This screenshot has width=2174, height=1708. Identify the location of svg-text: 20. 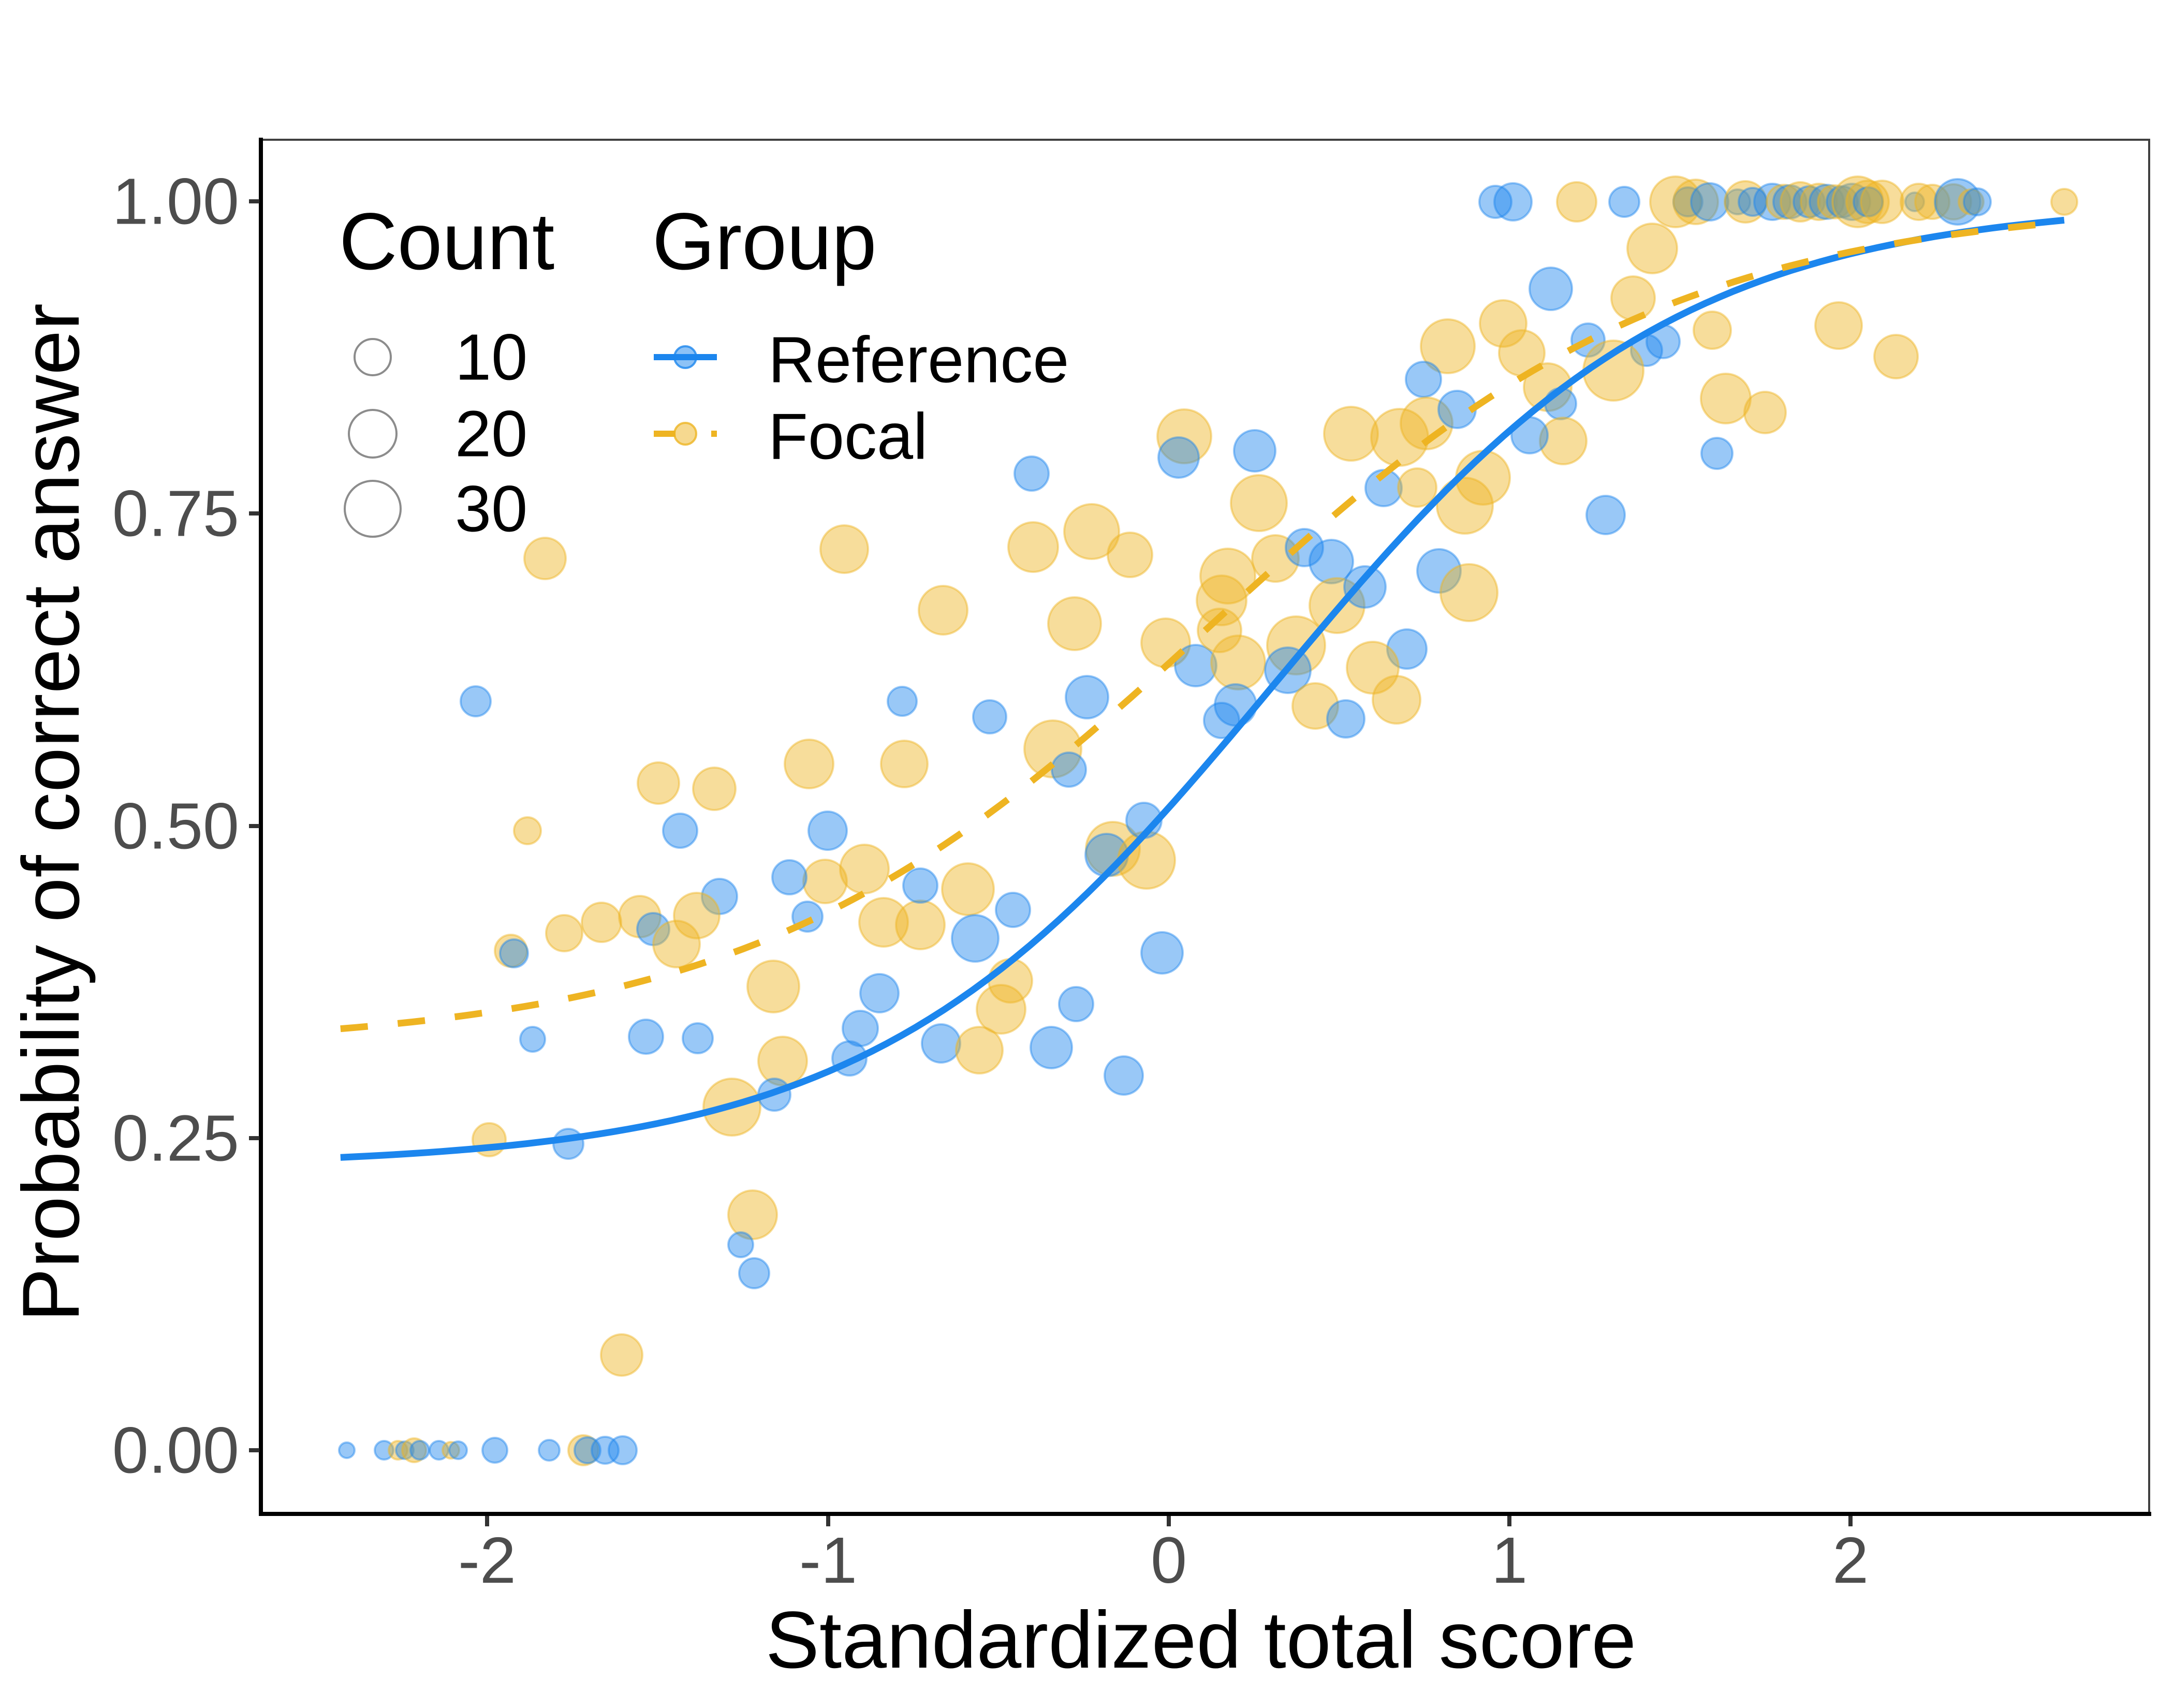
(491, 433).